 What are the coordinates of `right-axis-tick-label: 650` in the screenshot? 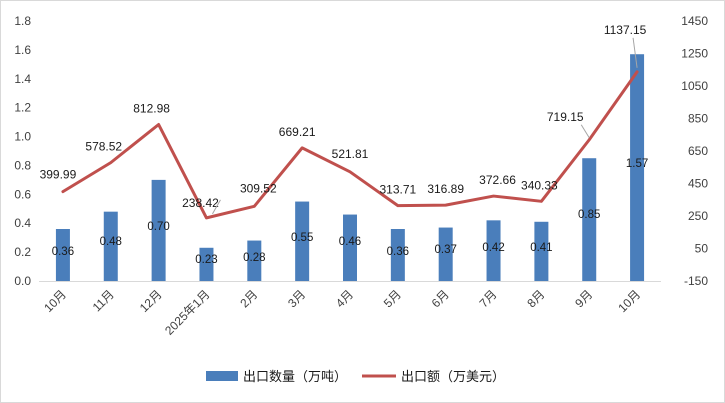 It's located at (698, 151).